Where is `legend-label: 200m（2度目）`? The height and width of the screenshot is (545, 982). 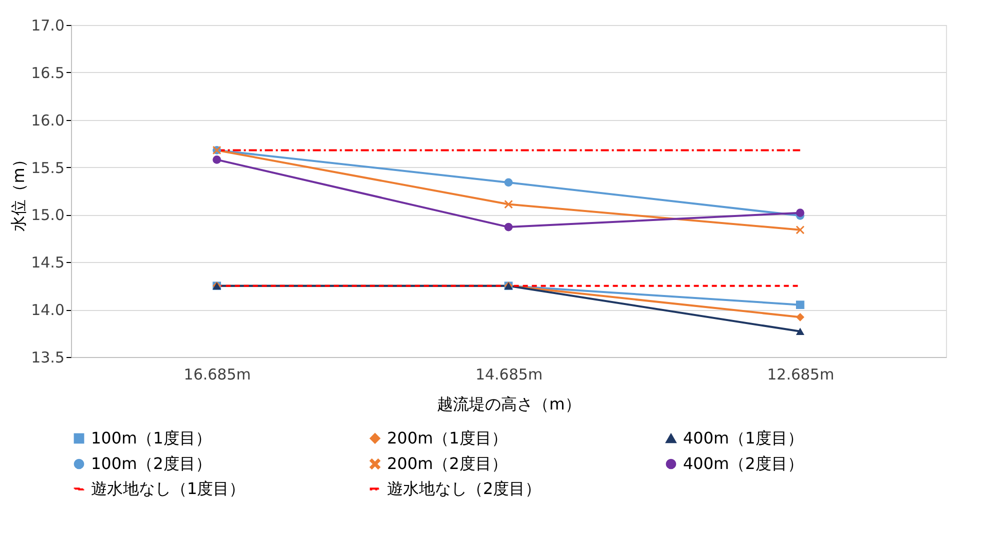 legend-label: 200m（2度目） is located at coordinates (447, 463).